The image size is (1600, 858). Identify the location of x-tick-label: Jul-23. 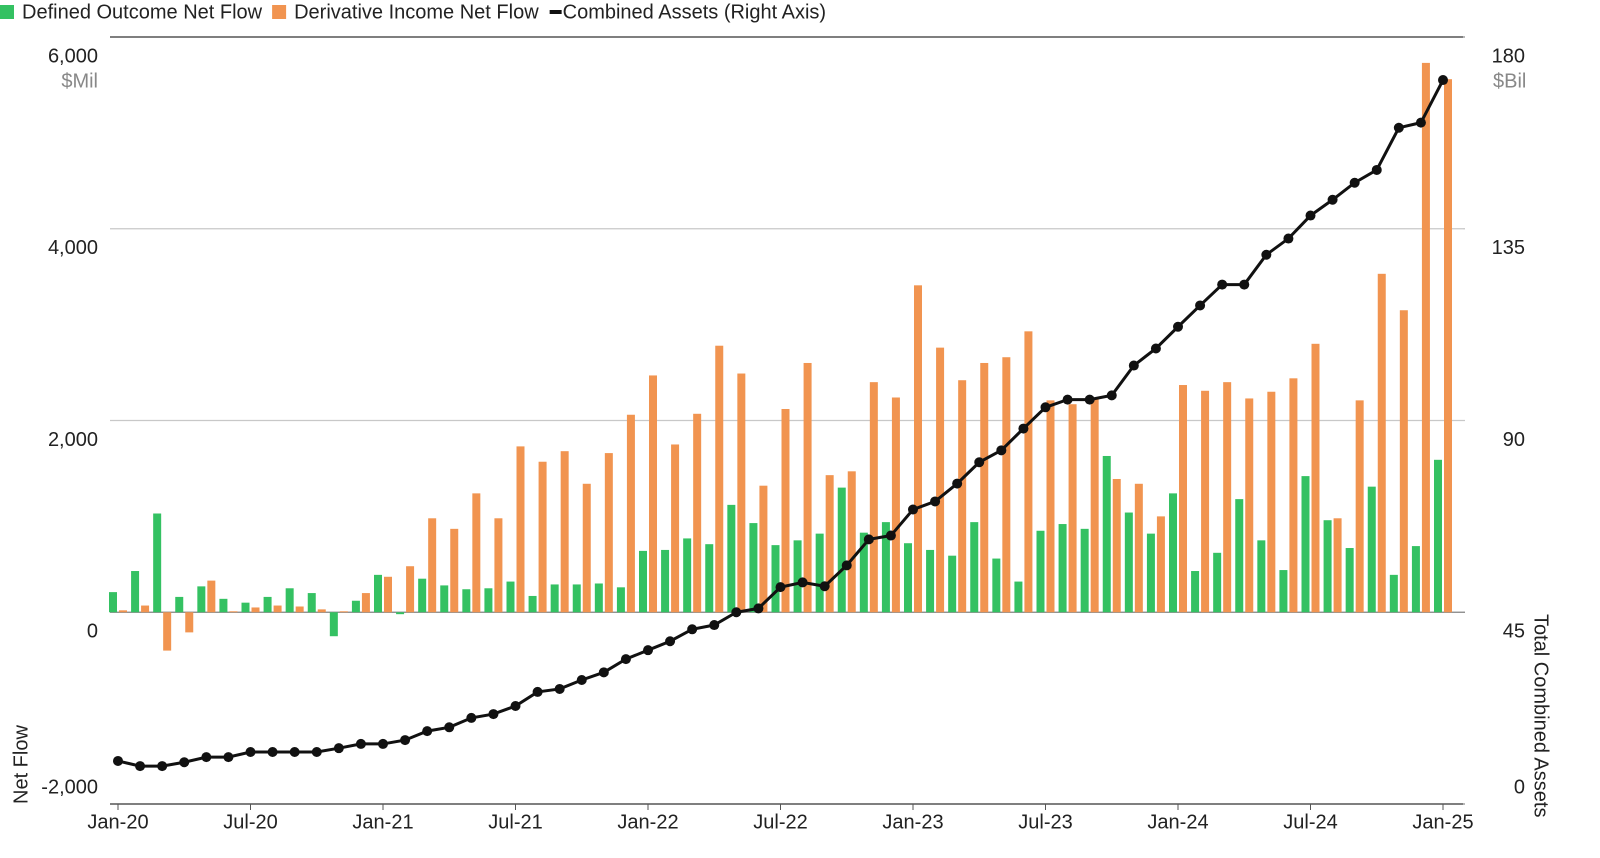
(1045, 822).